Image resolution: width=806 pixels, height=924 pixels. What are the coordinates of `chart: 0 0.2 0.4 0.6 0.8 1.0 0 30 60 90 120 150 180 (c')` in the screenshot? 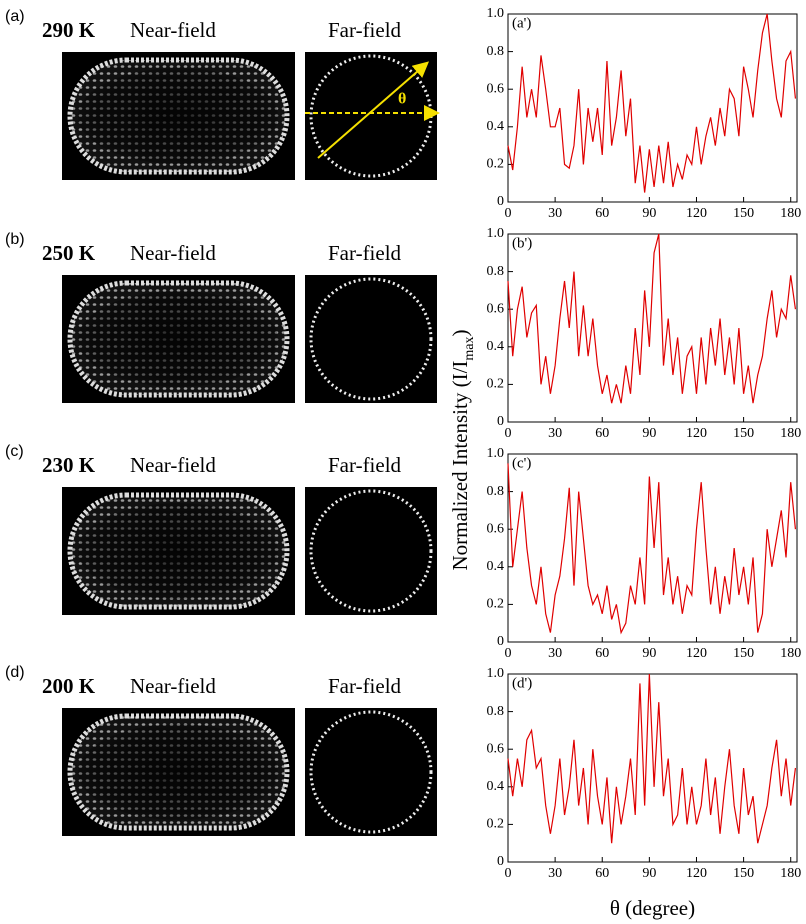 It's located at (644, 553).